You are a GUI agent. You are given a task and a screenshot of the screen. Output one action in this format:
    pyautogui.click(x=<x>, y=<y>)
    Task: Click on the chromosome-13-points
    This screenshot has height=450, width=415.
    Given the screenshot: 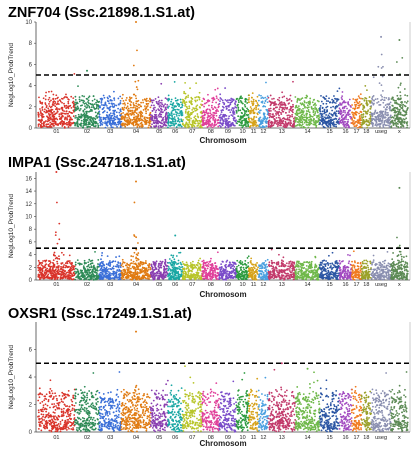 What is the action you would take?
    pyautogui.click(x=281, y=104)
    